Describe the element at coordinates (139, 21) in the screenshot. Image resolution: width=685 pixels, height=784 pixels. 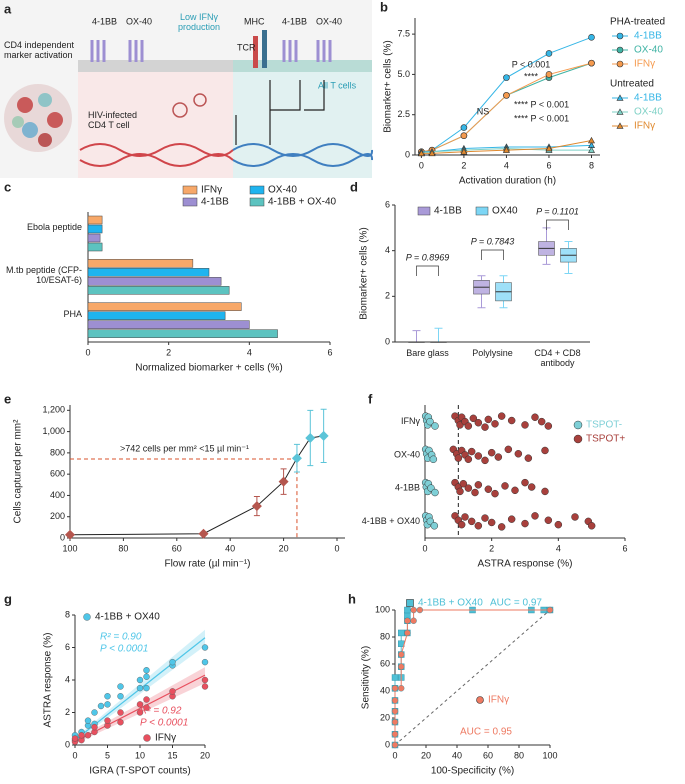
I see `label: OX-40` at that location.